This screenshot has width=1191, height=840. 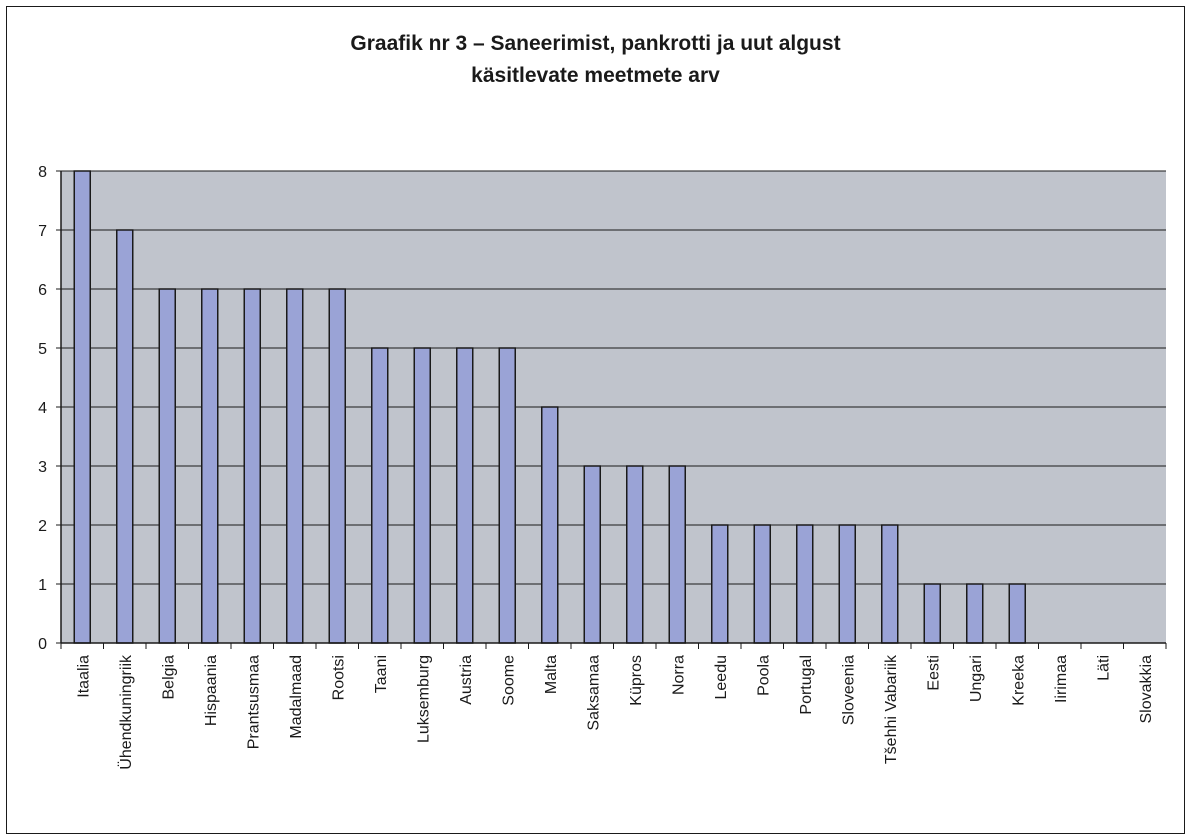 What do you see at coordinates (82, 407) in the screenshot?
I see `bar-itaalia` at bounding box center [82, 407].